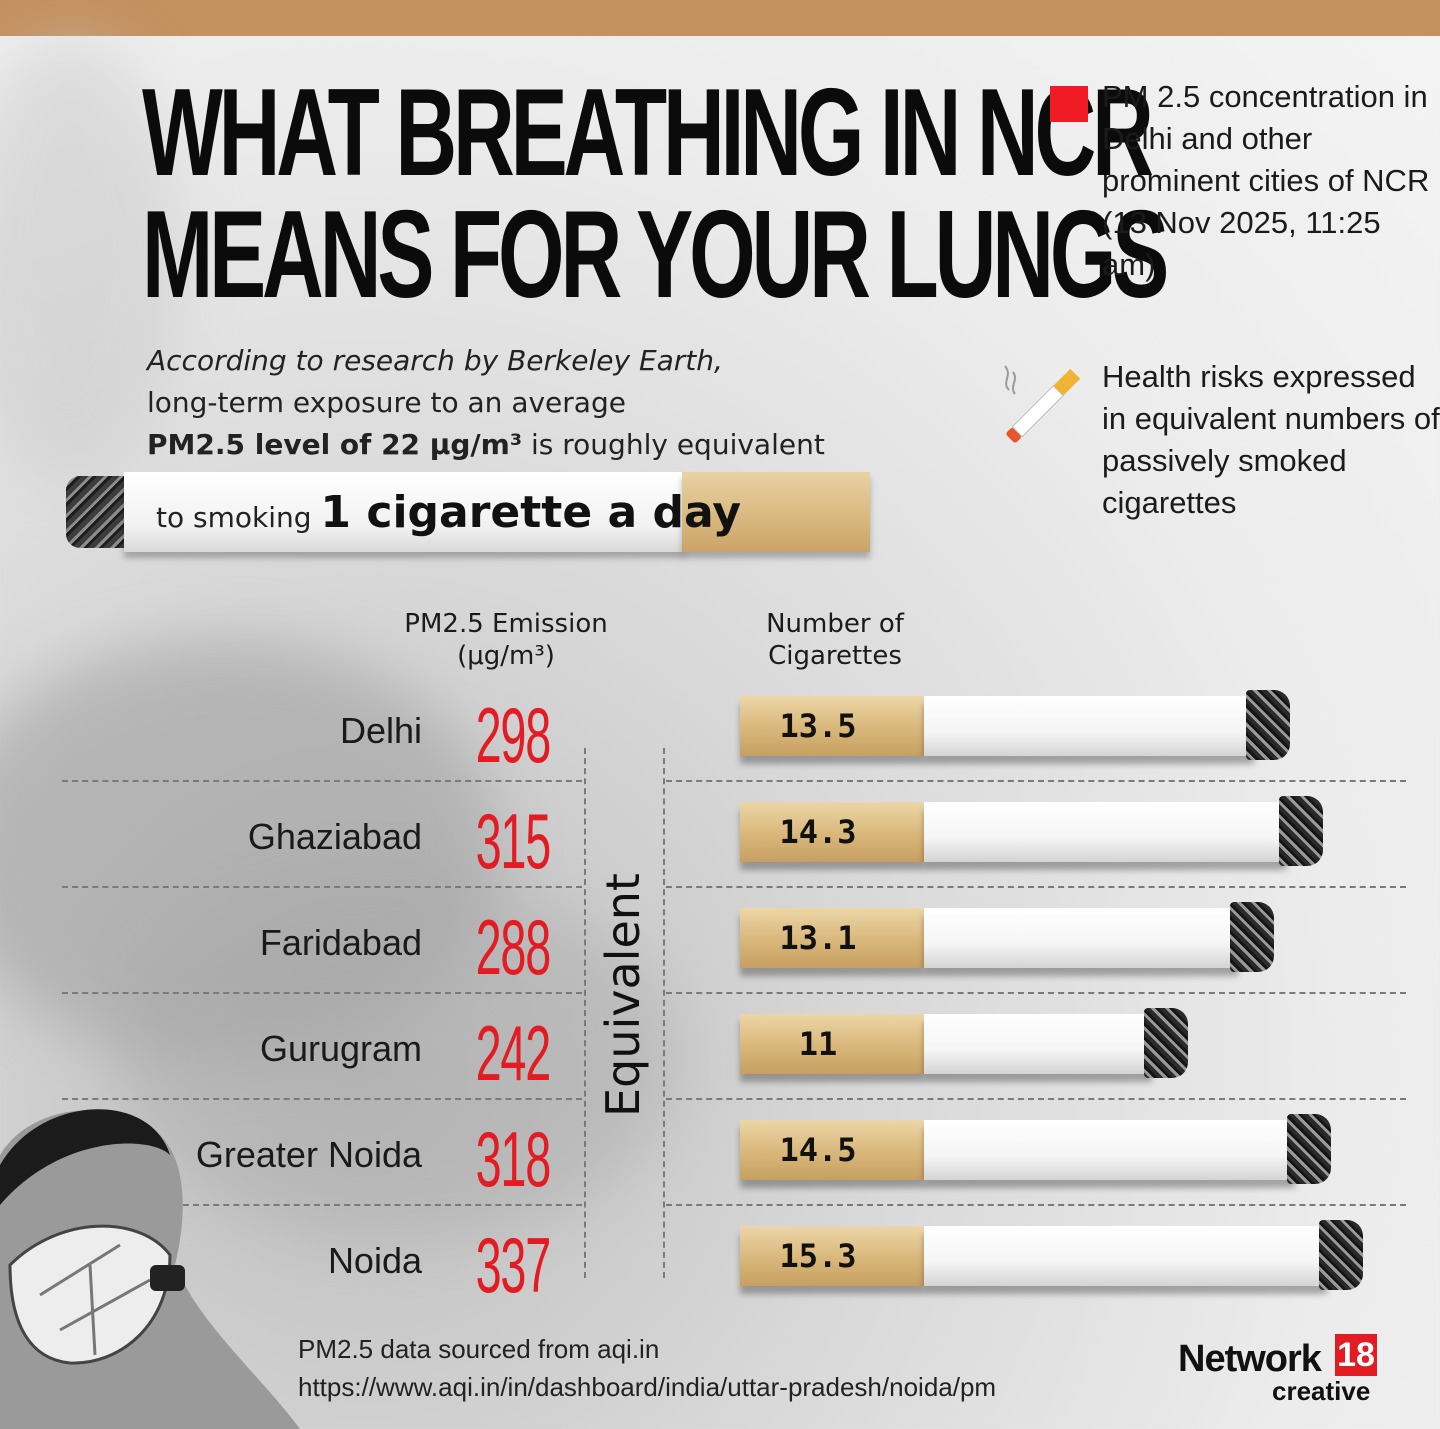 This screenshot has height=1429, width=1440. What do you see at coordinates (374, 1260) in the screenshot?
I see `city-label: Noida` at bounding box center [374, 1260].